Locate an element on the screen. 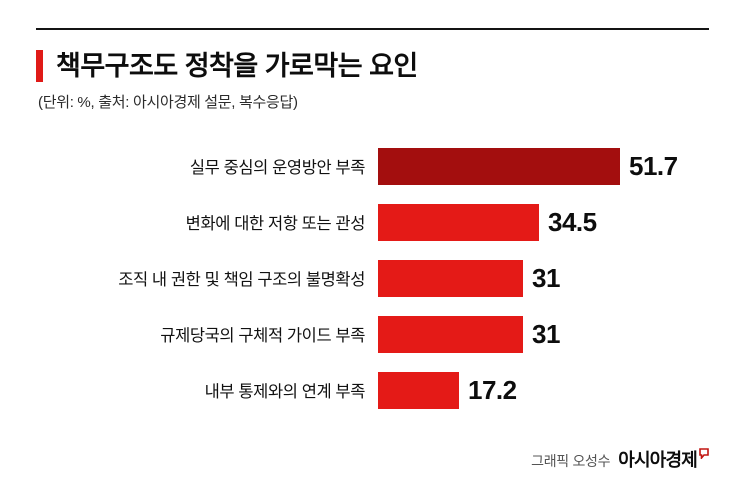 The height and width of the screenshot is (494, 745). top-divider is located at coordinates (372, 29).